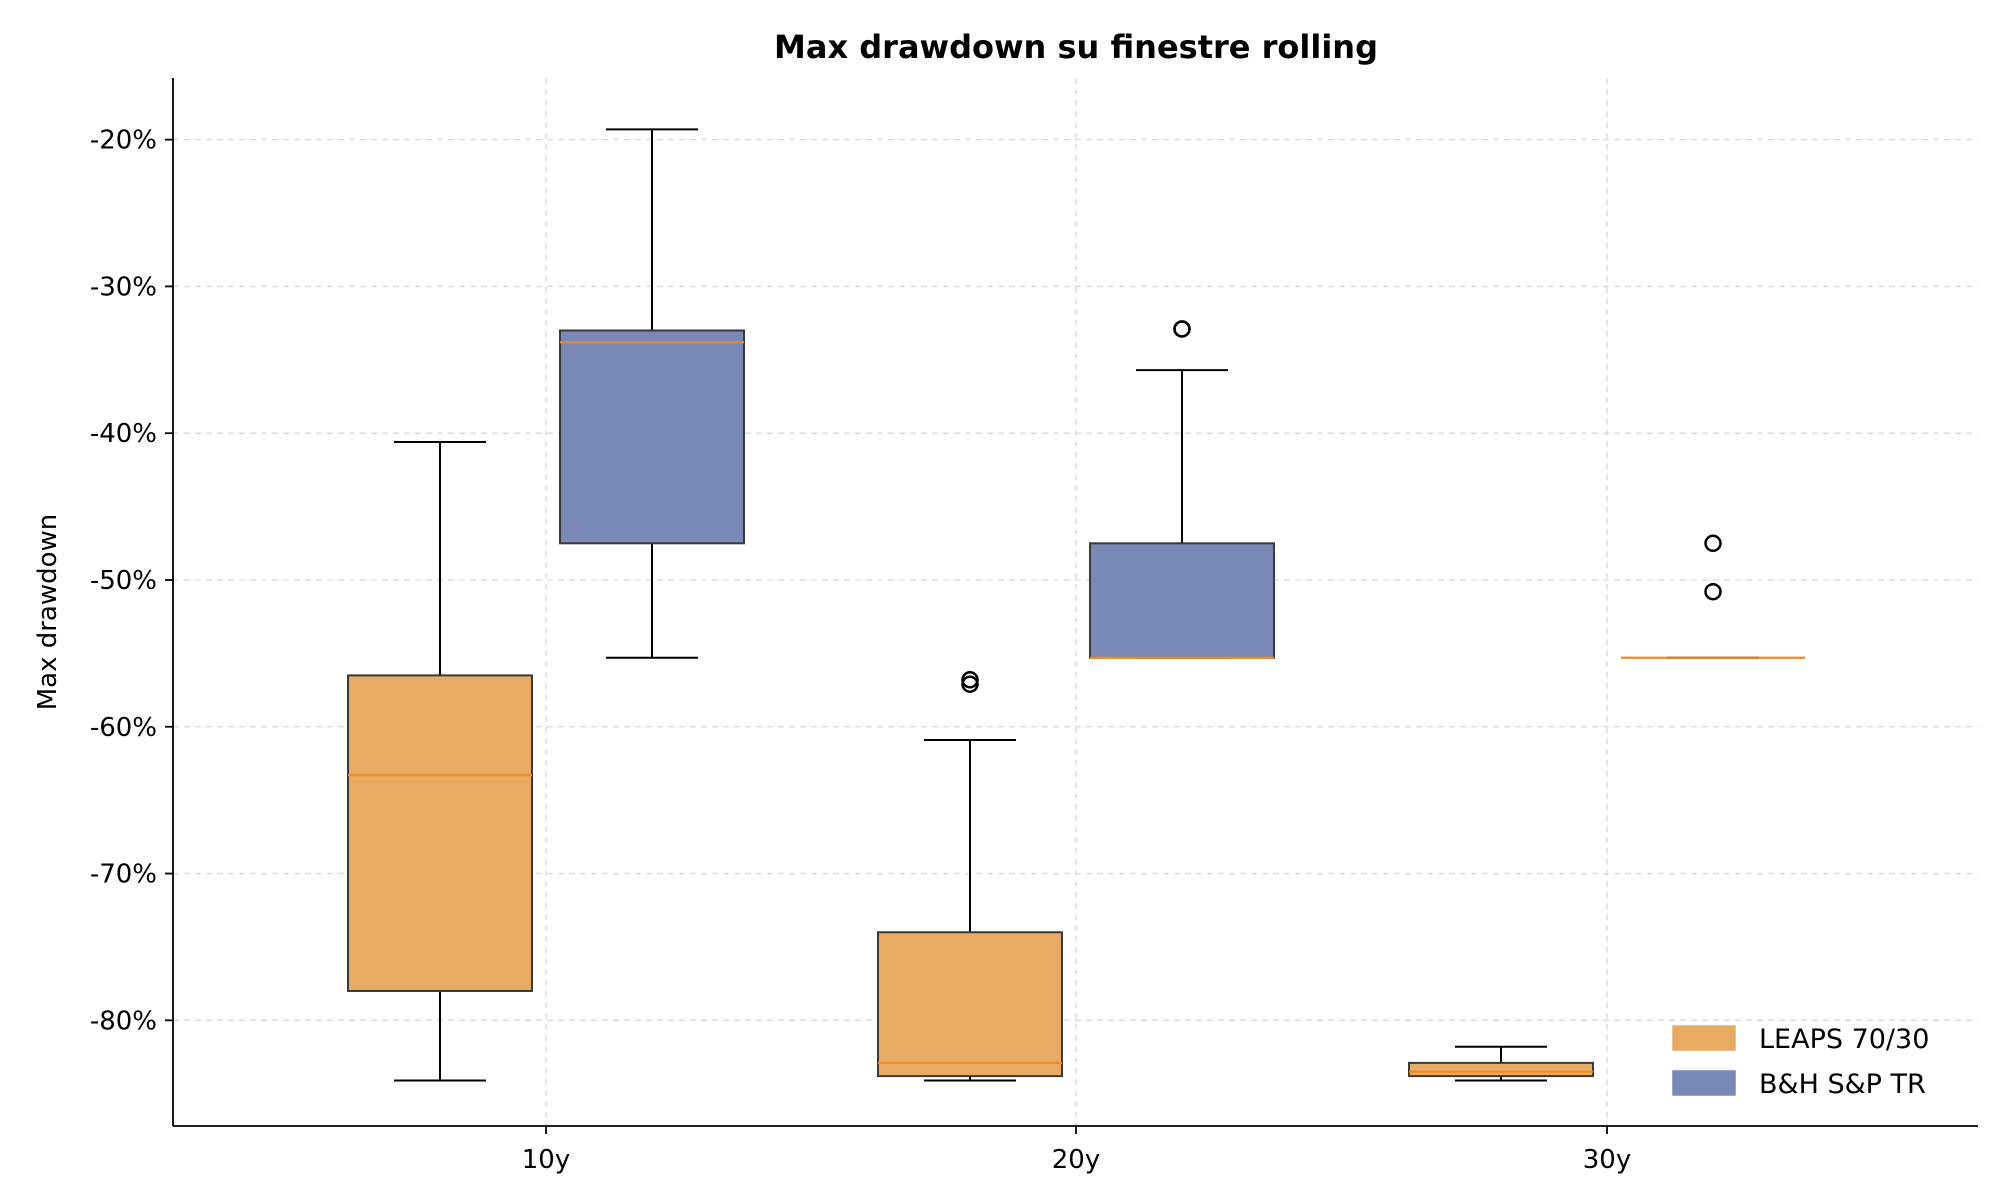 This screenshot has height=1200, width=2000. I want to click on legend-label: LEAPS 70/30, so click(1844, 1039).